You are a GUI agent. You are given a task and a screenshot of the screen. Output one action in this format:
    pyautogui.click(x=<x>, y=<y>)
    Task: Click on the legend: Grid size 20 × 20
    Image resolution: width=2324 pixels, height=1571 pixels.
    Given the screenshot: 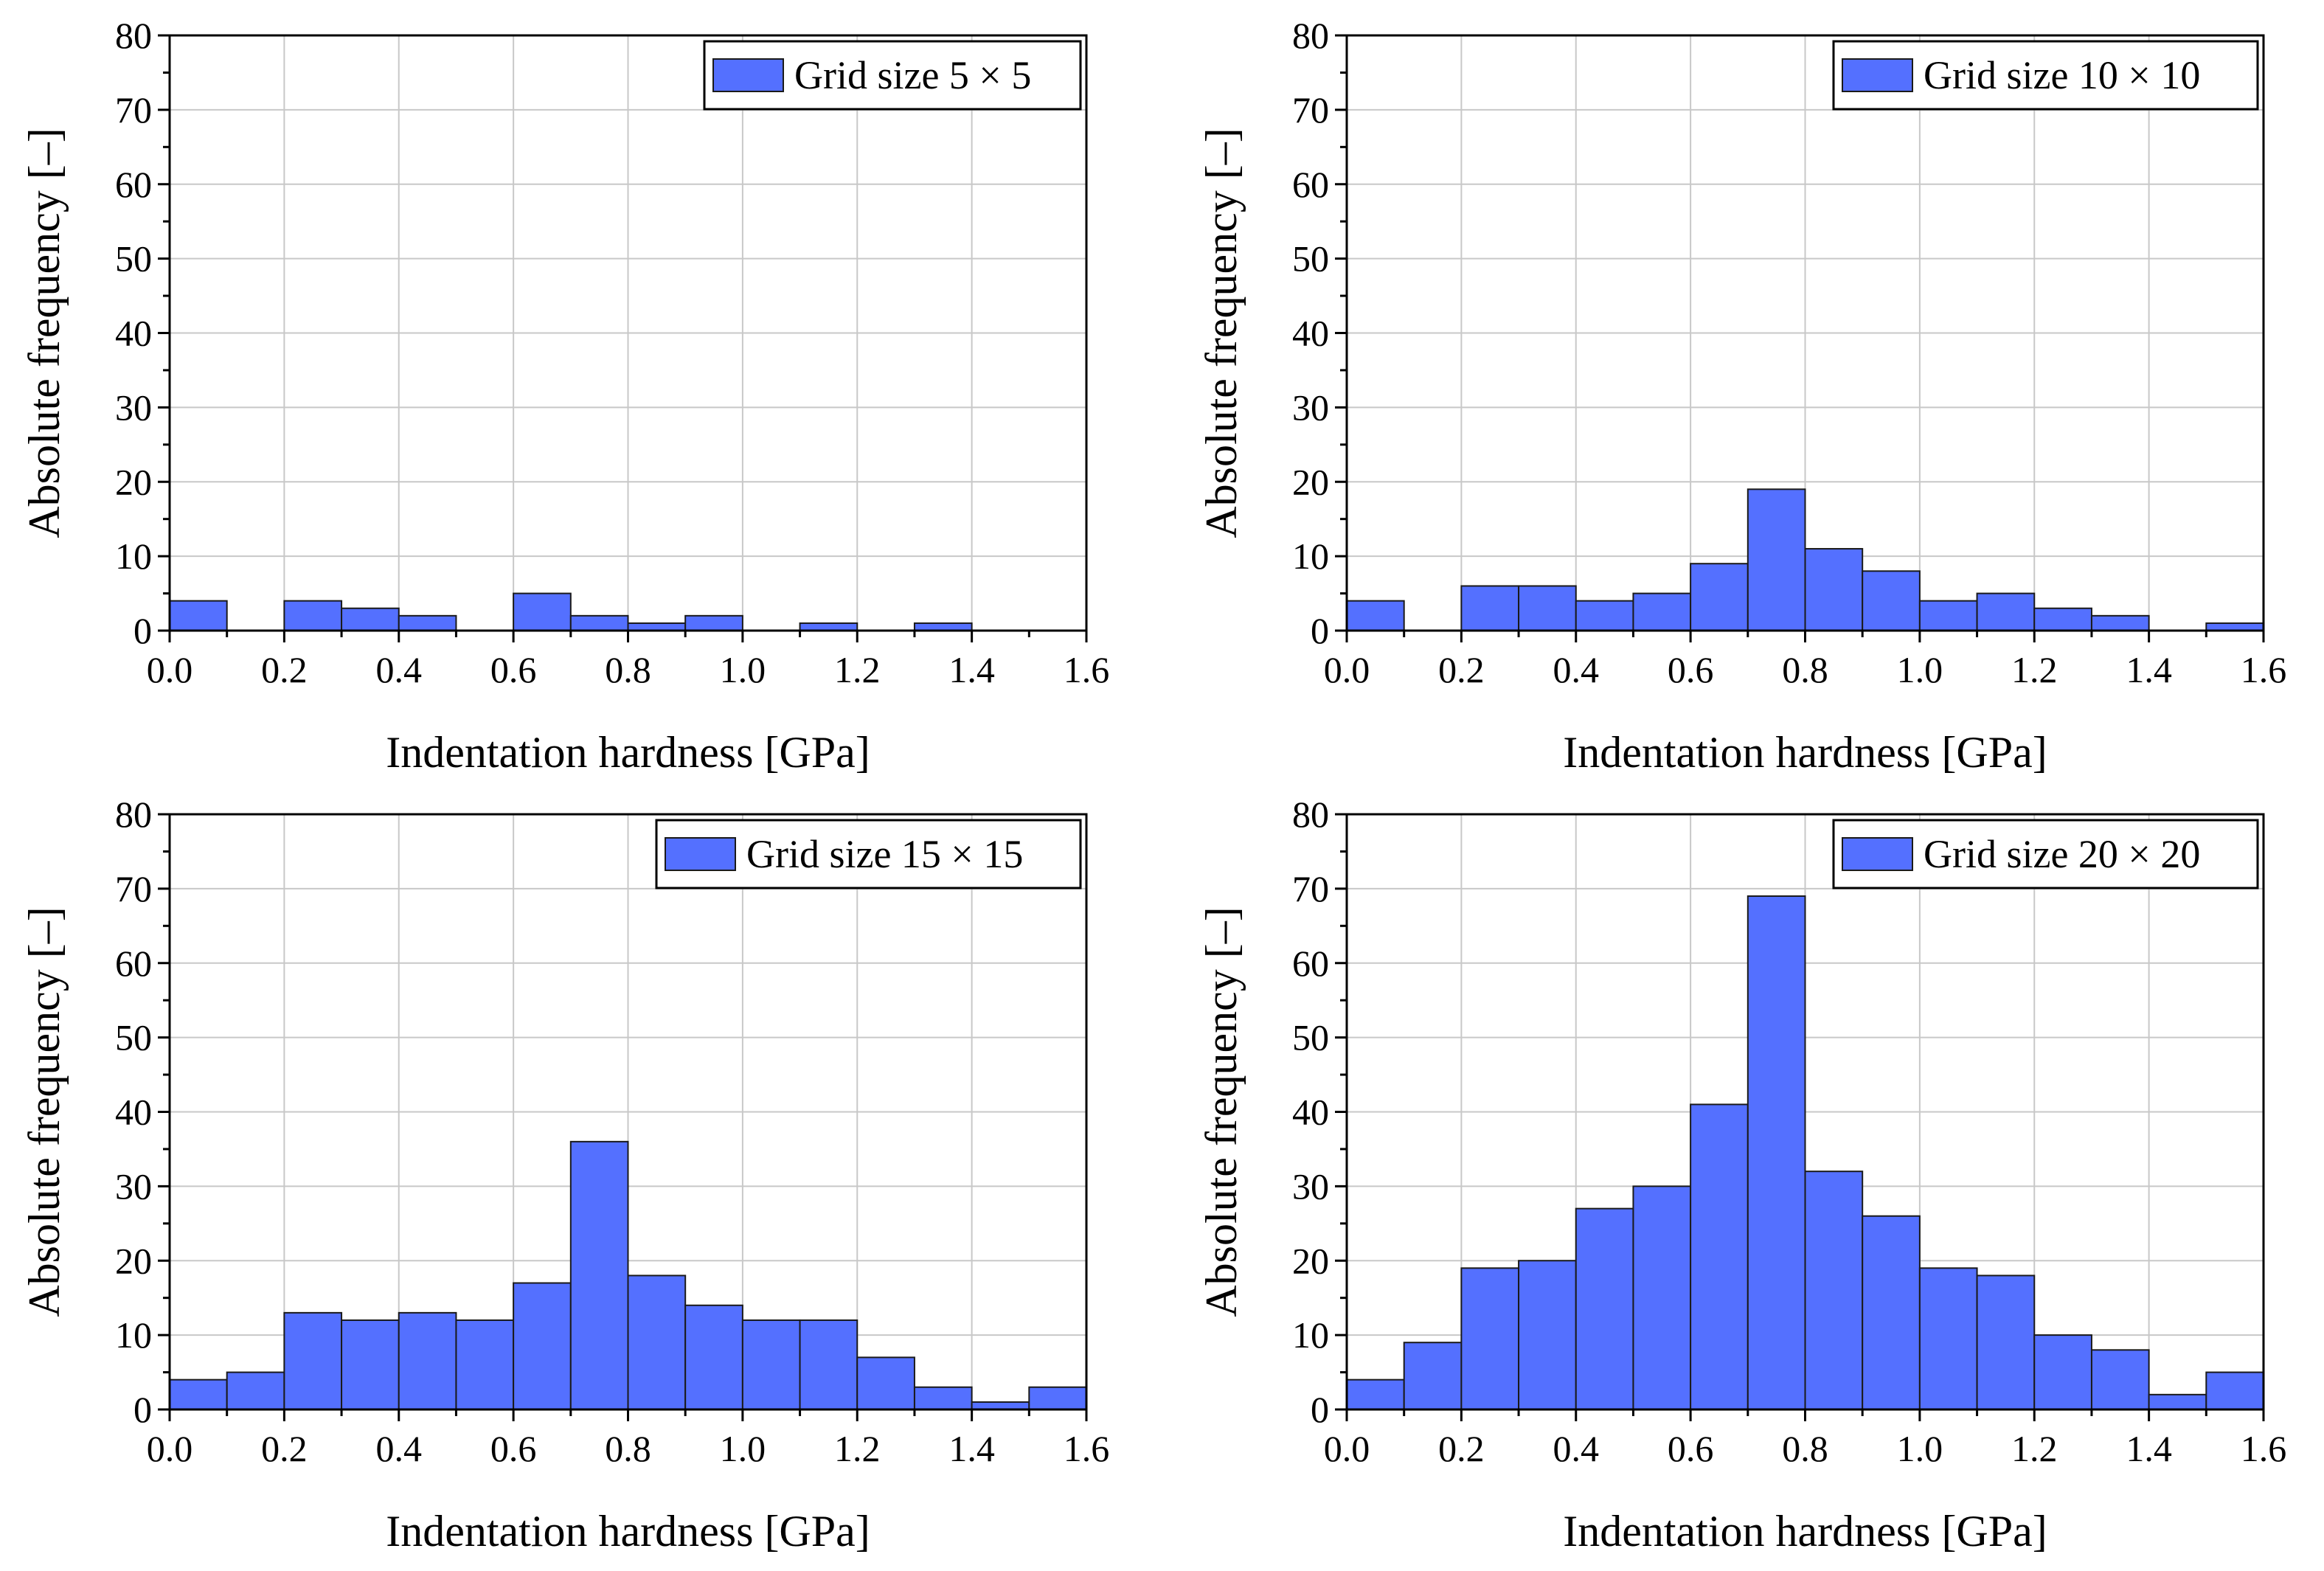 What is the action you would take?
    pyautogui.click(x=2045, y=854)
    